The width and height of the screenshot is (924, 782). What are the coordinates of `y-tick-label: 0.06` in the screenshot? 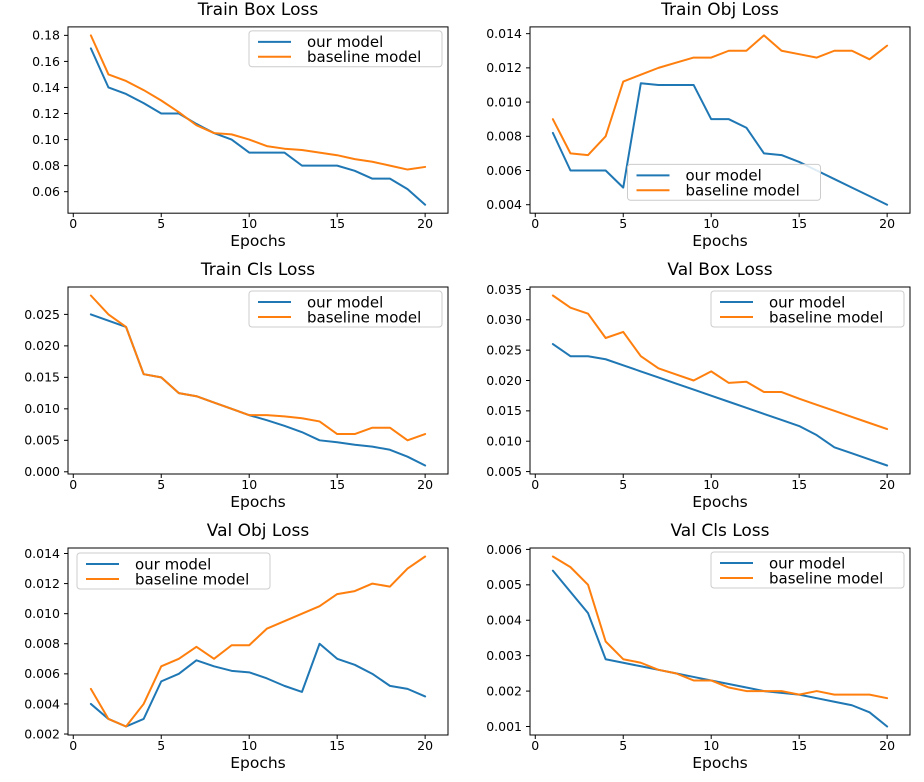 It's located at (46, 191).